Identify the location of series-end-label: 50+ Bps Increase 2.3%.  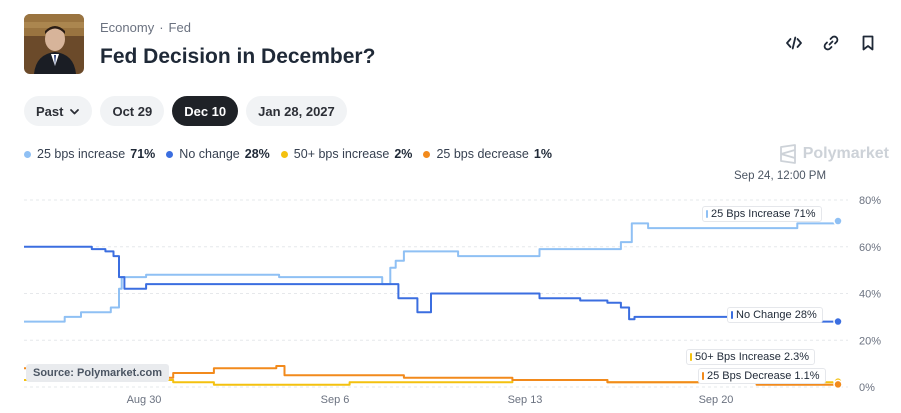
(751, 357).